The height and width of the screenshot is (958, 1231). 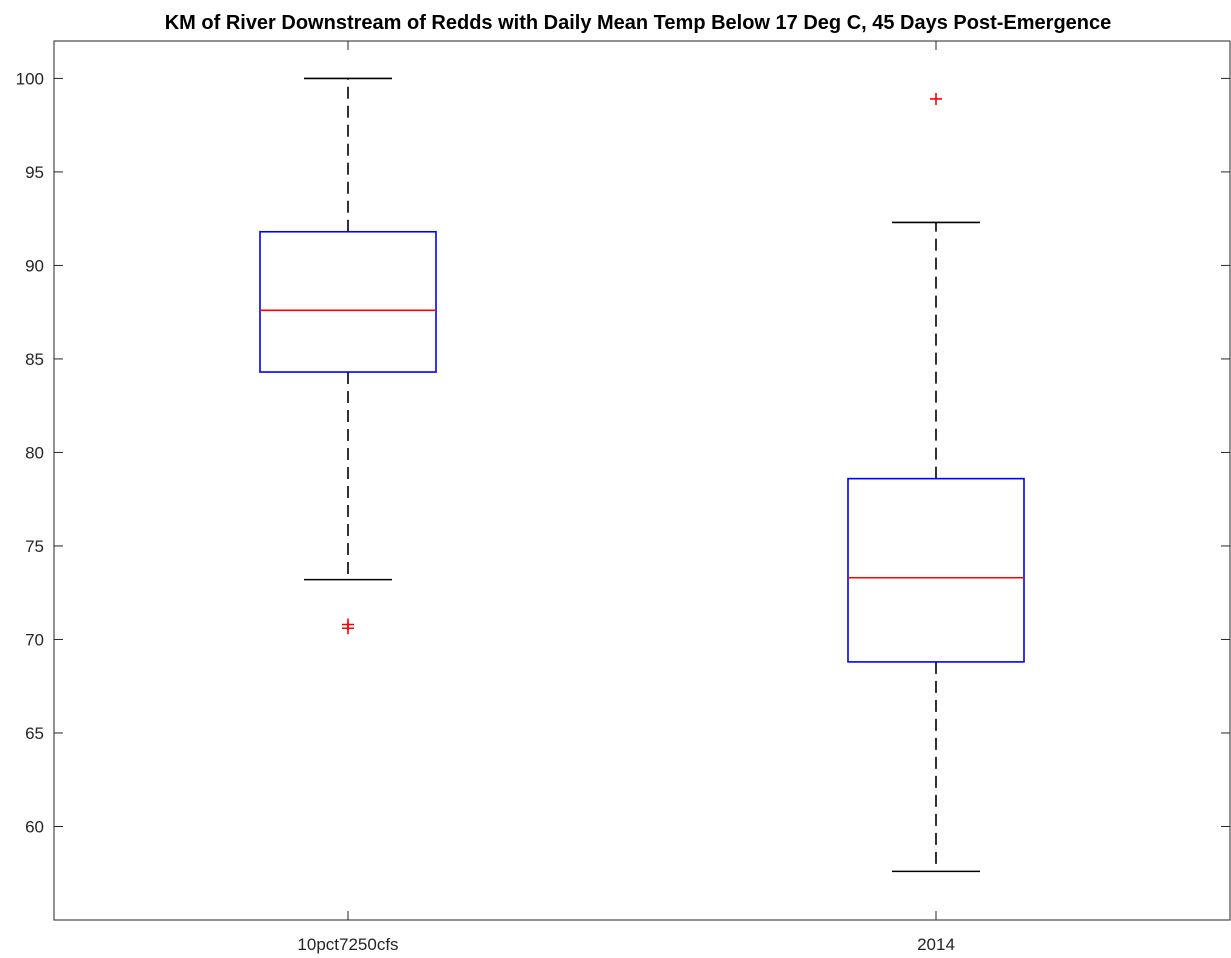 I want to click on y-tick-label: 60, so click(x=34, y=826).